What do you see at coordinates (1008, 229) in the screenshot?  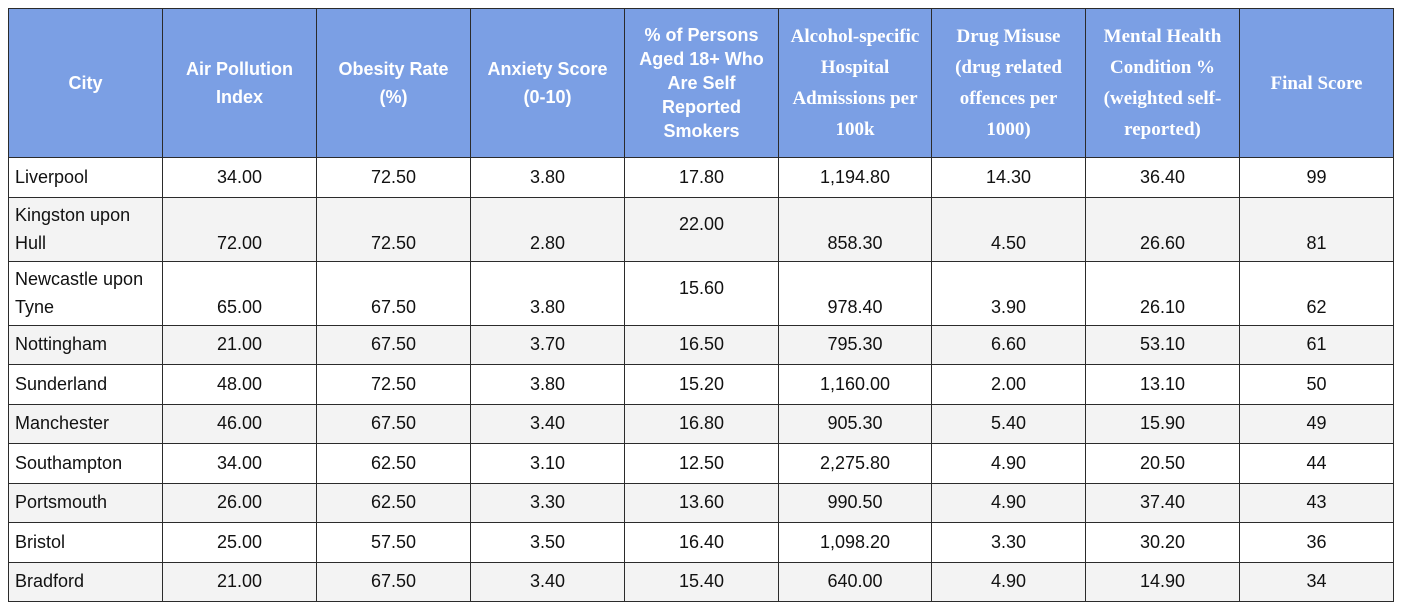 I see `cell-drug-misuse: 4.50` at bounding box center [1008, 229].